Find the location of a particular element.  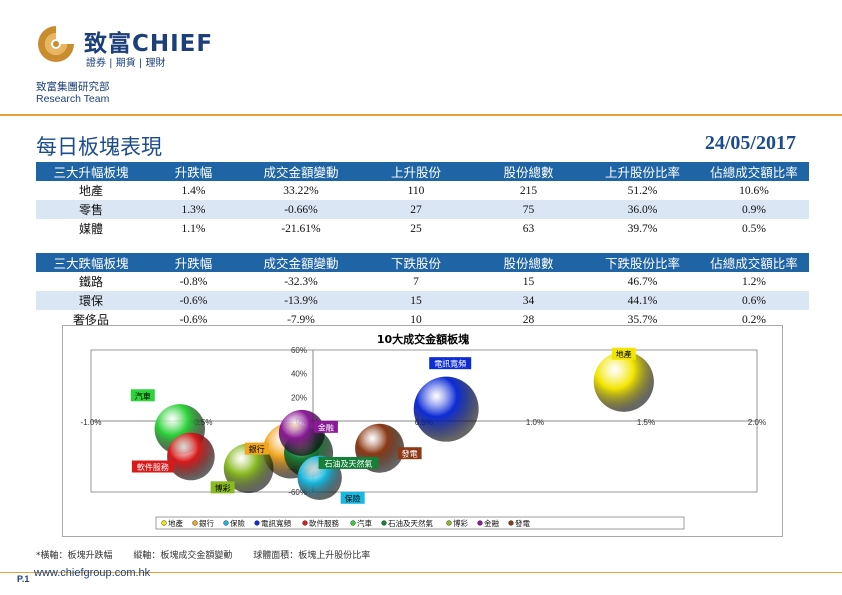

data-label: 金融 is located at coordinates (326, 427).